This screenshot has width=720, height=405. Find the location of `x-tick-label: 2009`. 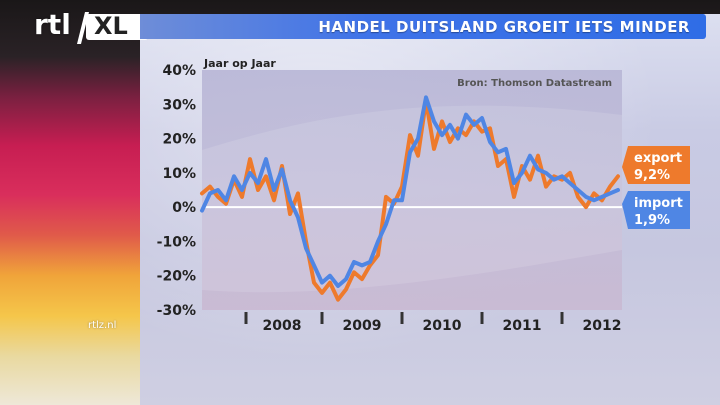

x-tick-label: 2009 is located at coordinates (362, 326).